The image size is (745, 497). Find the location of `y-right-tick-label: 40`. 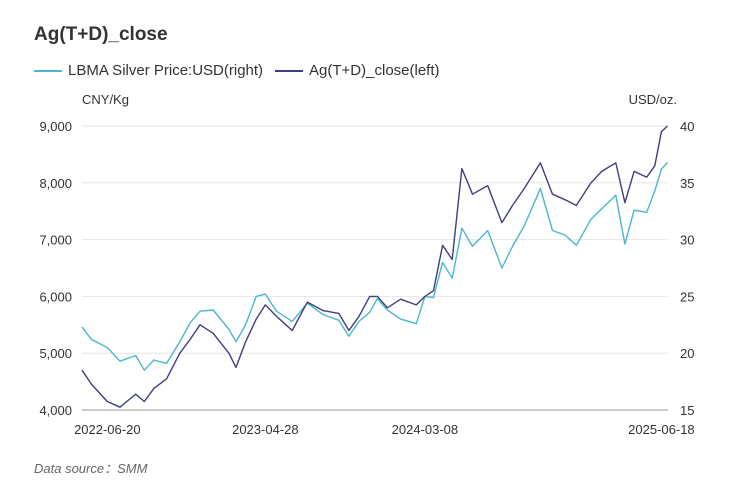

y-right-tick-label: 40 is located at coordinates (687, 126).